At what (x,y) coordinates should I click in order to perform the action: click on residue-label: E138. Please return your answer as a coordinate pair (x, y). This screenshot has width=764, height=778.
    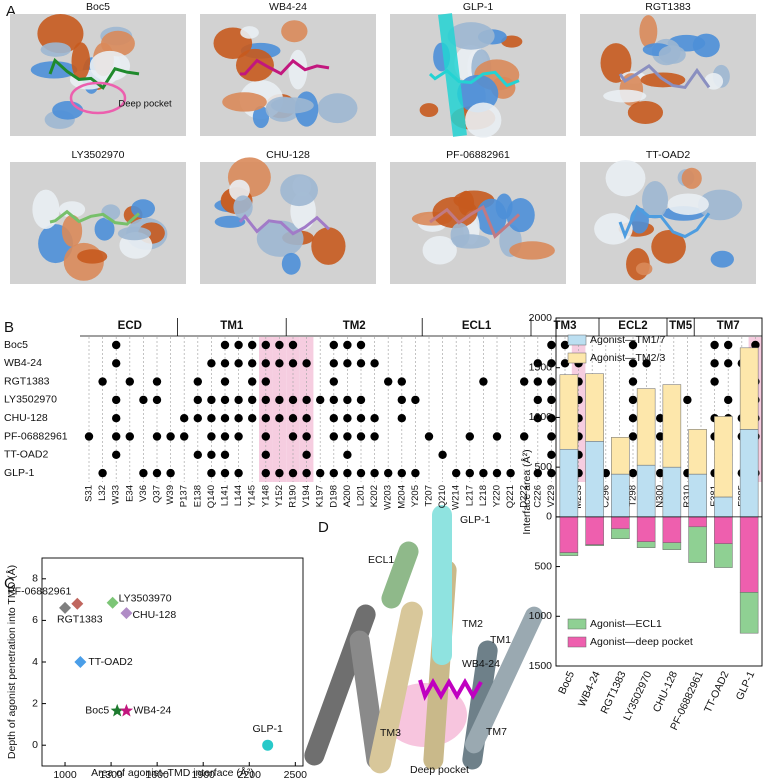
    Looking at the image, I should click on (197, 496).